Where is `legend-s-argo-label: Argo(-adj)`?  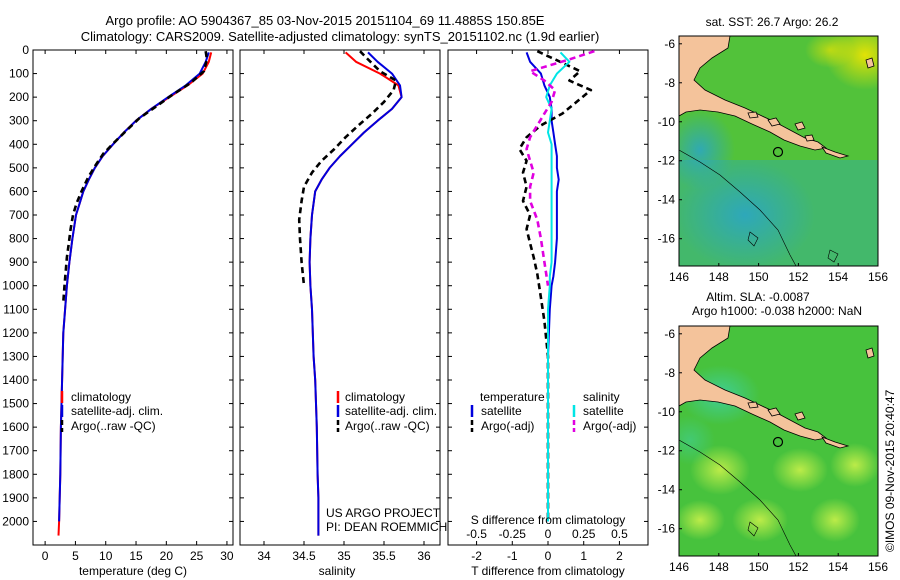
legend-s-argo-label: Argo(-adj) is located at coordinates (609, 426).